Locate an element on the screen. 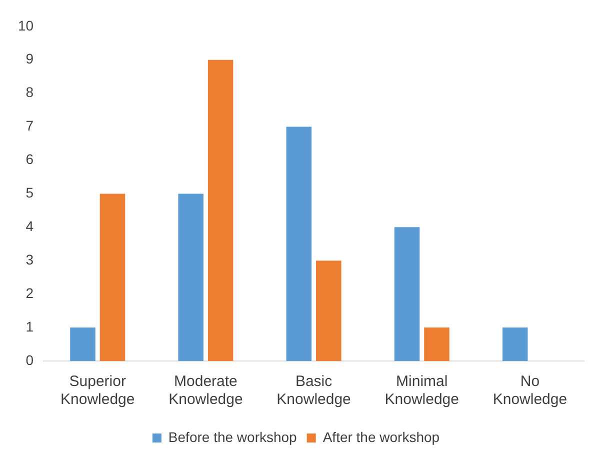  y-tick-label: 6 is located at coordinates (30, 159).